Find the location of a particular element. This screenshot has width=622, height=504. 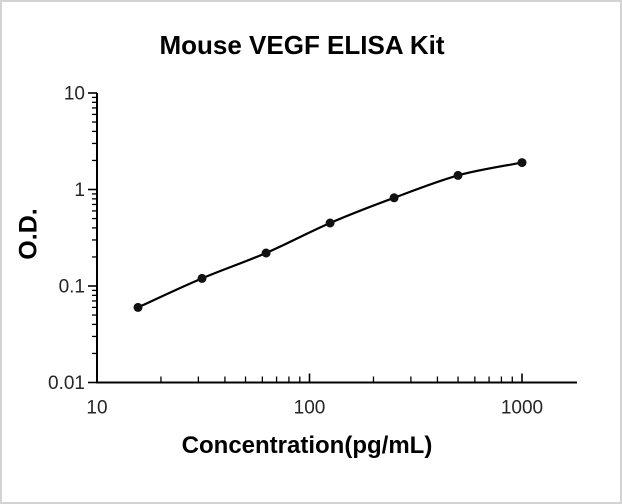

y-tick-label: 1 is located at coordinates (79, 190).